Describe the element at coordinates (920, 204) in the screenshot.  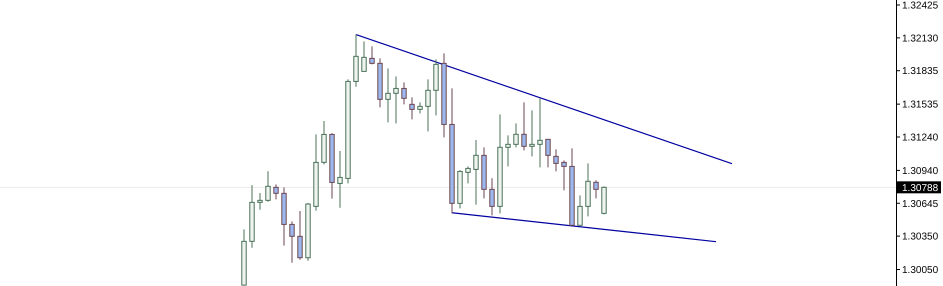
I see `y-tick-label: 1.30645` at that location.